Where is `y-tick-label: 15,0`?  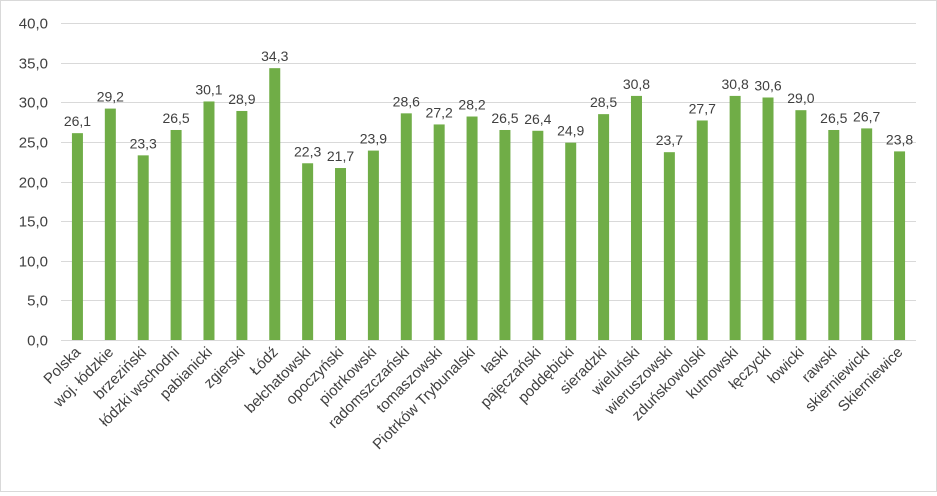 y-tick-label: 15,0 is located at coordinates (33, 222).